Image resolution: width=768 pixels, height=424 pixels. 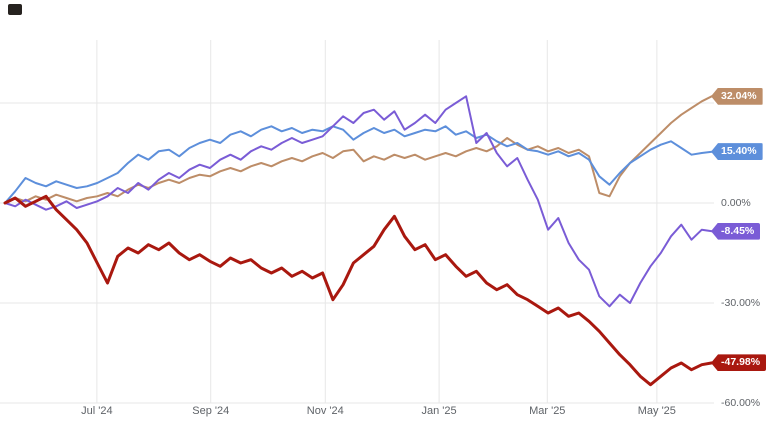 I want to click on corner-logo-mark, so click(x=15, y=9).